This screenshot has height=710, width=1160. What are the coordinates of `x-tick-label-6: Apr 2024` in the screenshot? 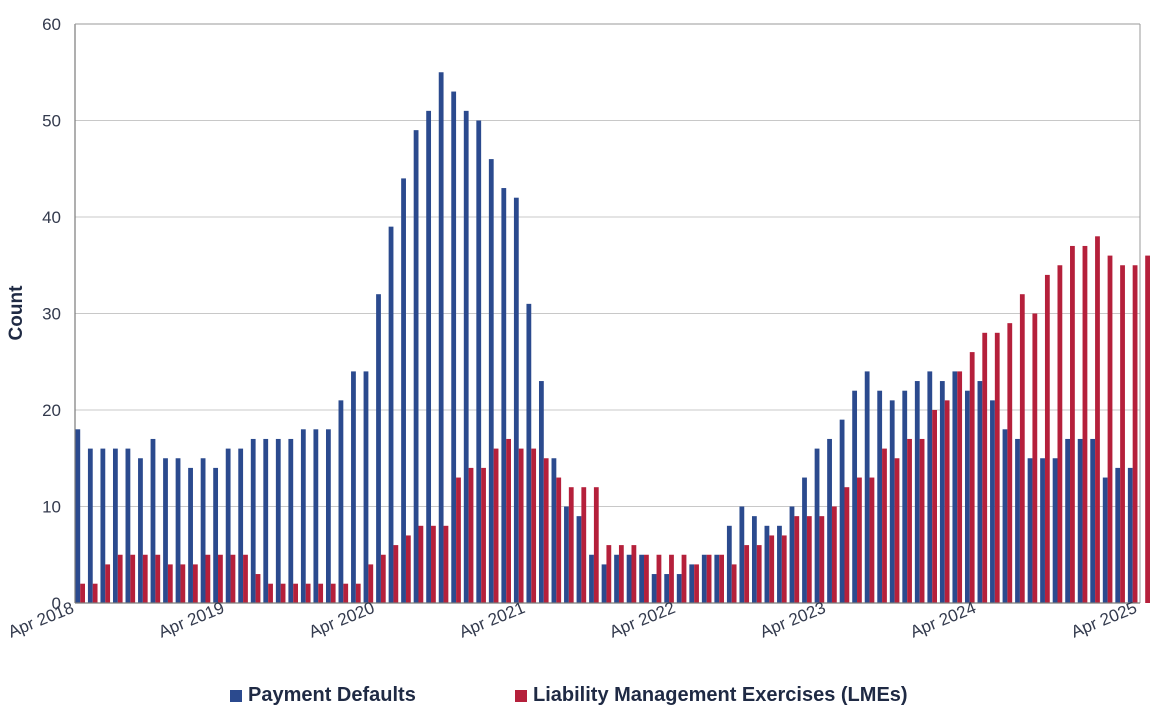 It's located at (943, 619).